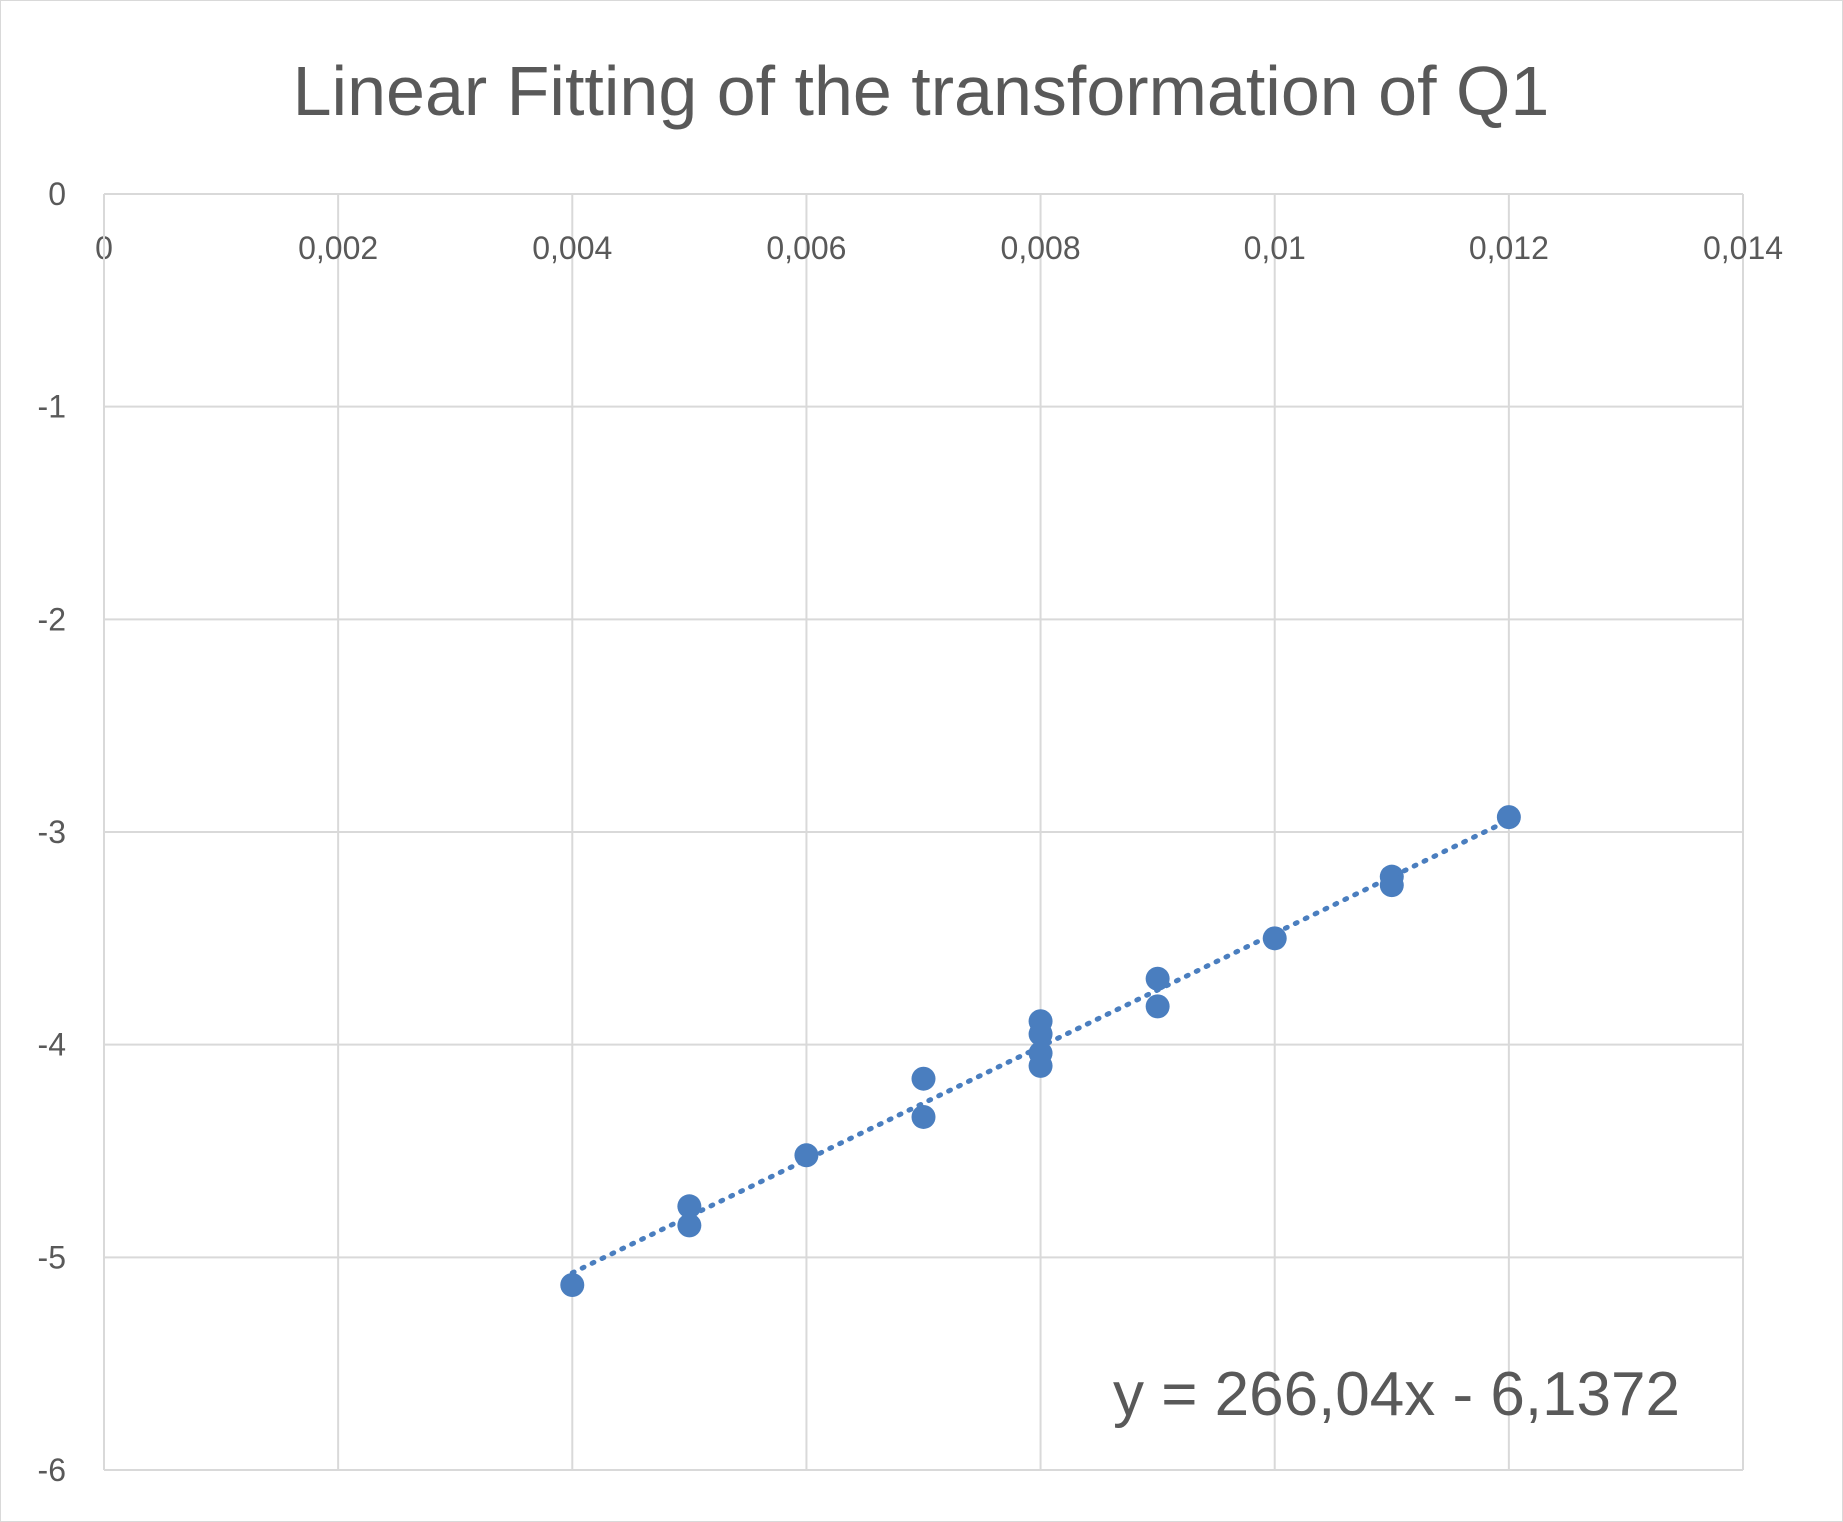 The height and width of the screenshot is (1522, 1843). Describe the element at coordinates (52, 1470) in the screenshot. I see `y-tick-label: -6` at that location.